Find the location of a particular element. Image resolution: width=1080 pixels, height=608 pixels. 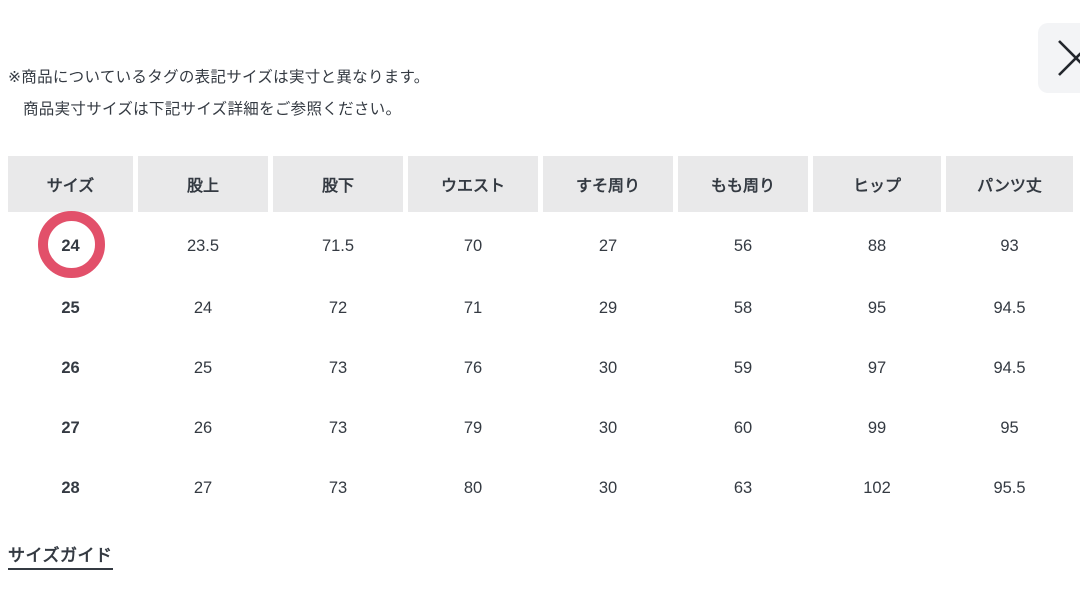

close-button is located at coordinates (1059, 58).